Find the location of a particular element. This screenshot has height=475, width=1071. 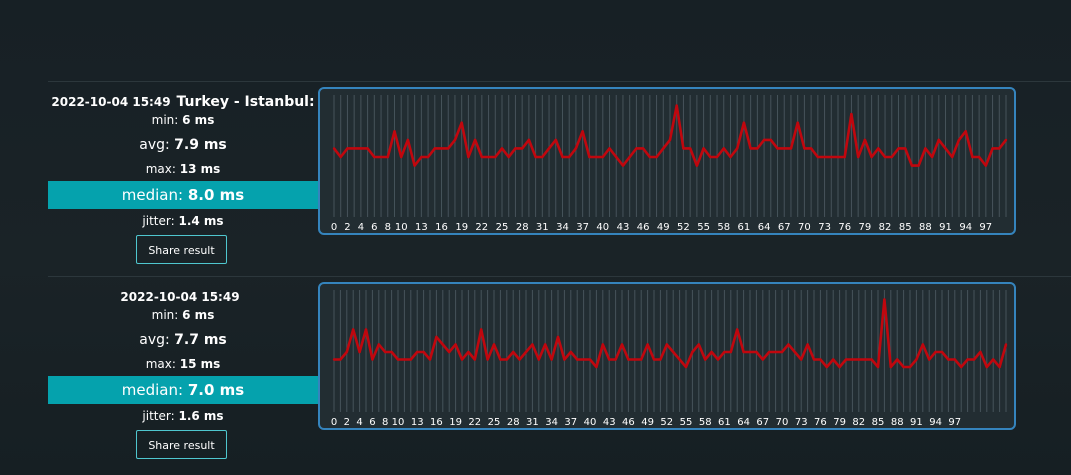

x-tick-label: 19 is located at coordinates (461, 227).